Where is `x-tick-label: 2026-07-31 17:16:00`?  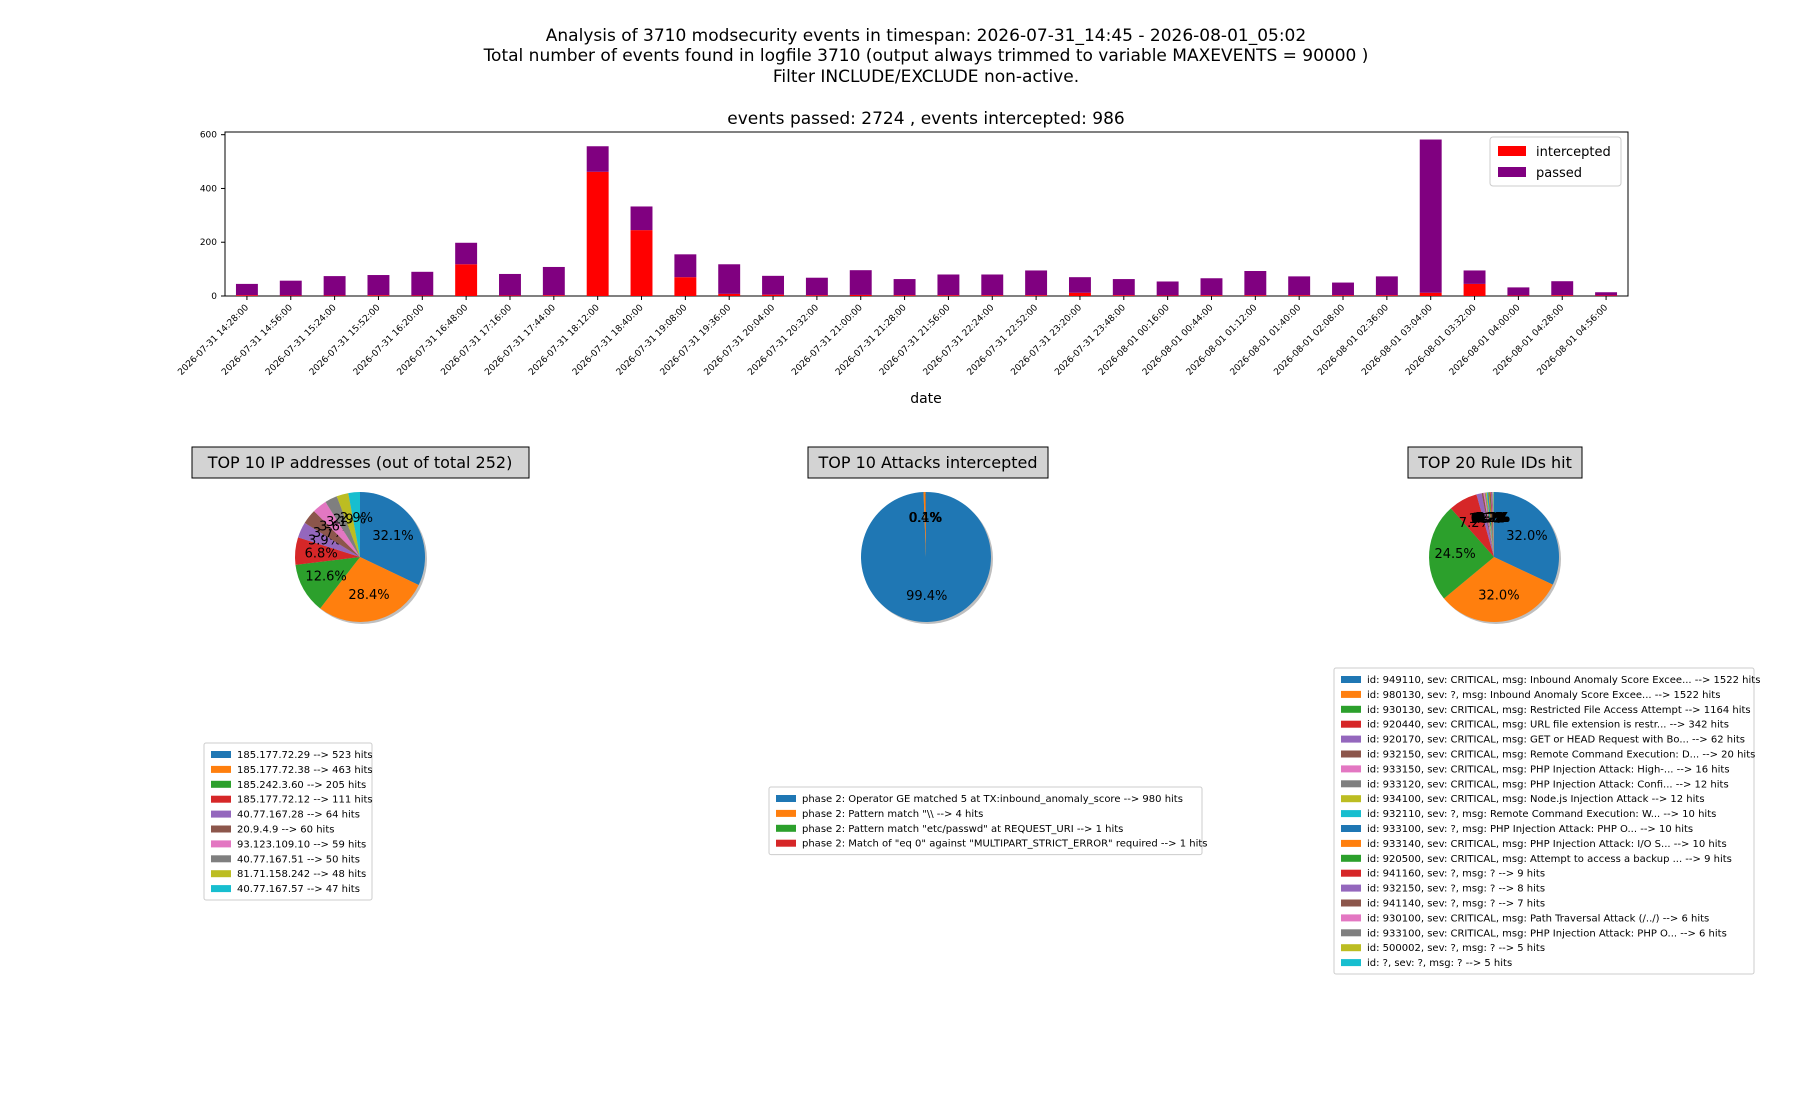 x-tick-label: 2026-07-31 17:16:00 is located at coordinates (476, 340).